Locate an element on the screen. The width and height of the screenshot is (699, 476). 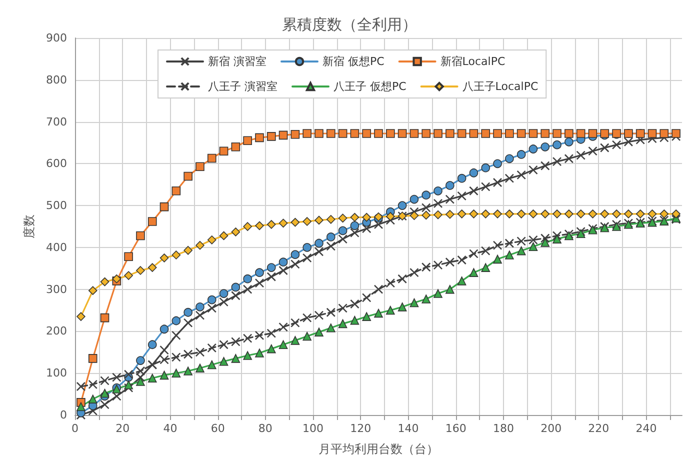
legend-label: 新宿 演習室 is located at coordinates (237, 61).